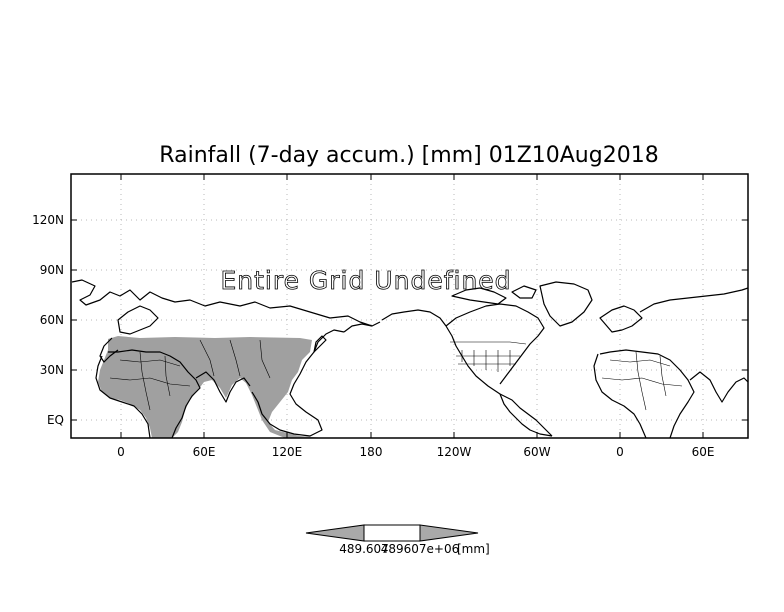 The image size is (784, 612). I want to click on lon-label: 60W, so click(536, 452).